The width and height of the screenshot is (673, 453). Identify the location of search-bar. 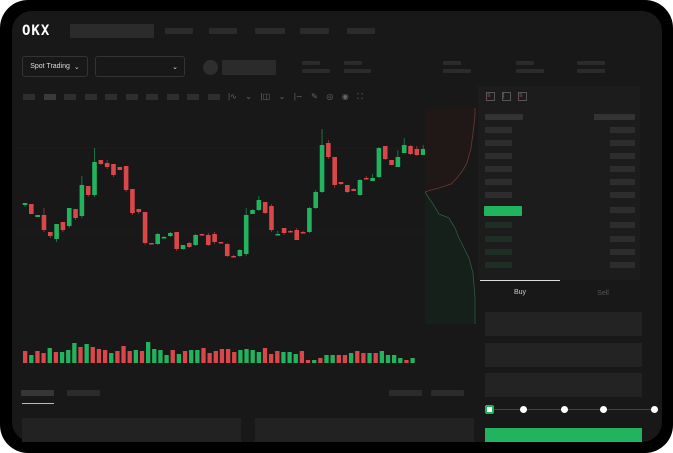
(112, 31).